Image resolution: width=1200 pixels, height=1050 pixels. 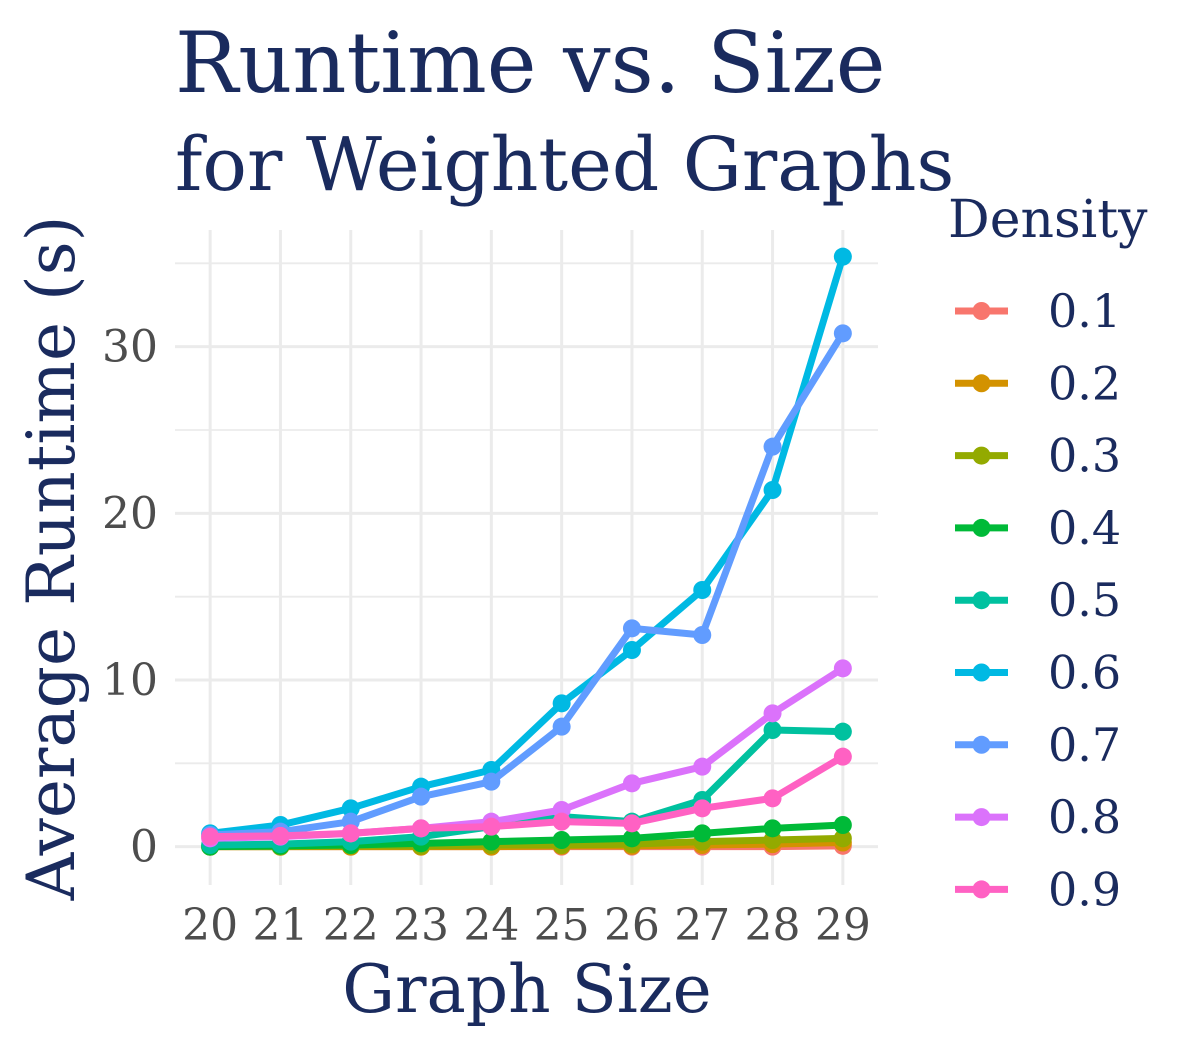 What do you see at coordinates (1084, 456) in the screenshot?
I see `legend-label: 0.3` at bounding box center [1084, 456].